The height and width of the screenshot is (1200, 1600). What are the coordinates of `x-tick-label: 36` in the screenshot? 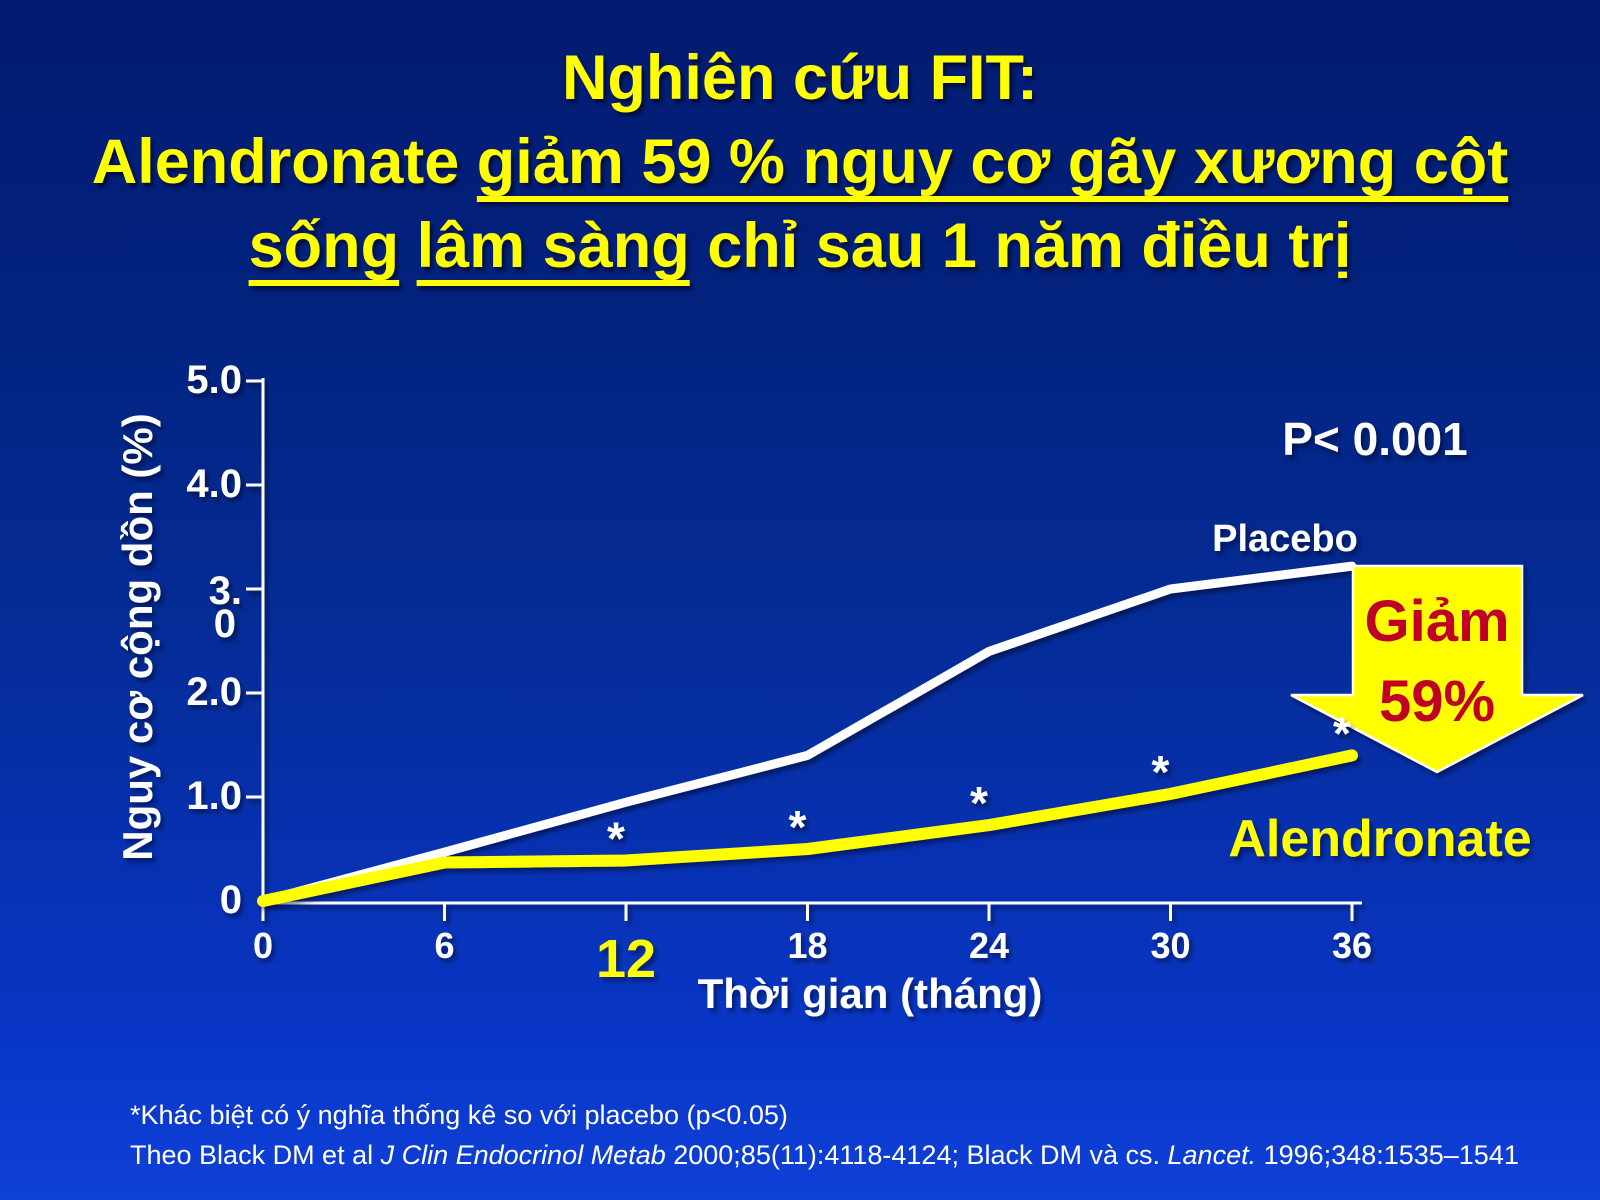 It's located at (1352, 945).